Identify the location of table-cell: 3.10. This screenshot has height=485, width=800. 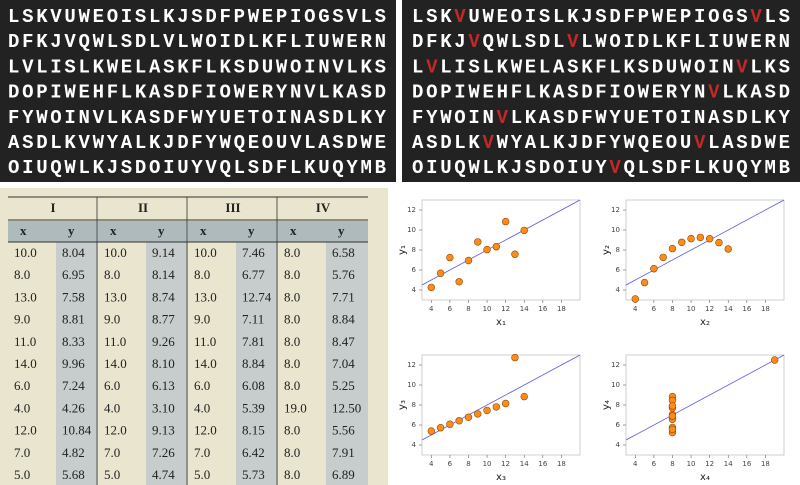
(163, 407).